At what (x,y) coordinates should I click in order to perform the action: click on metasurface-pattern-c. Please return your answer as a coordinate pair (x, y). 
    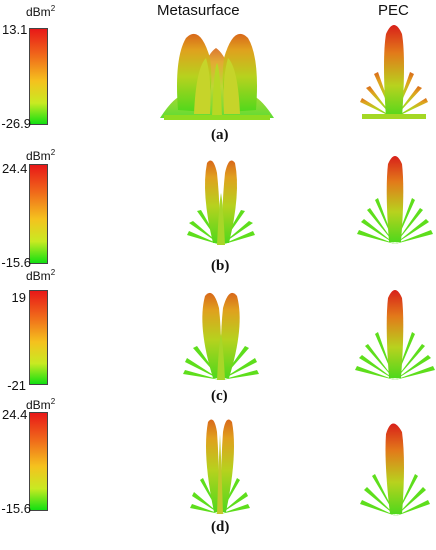
    Looking at the image, I should click on (221, 336).